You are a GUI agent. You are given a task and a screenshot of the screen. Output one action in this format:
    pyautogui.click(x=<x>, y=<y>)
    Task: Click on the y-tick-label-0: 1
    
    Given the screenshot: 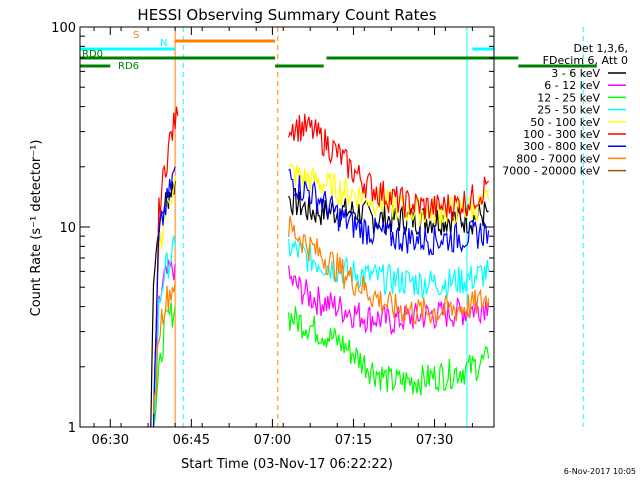 What is the action you would take?
    pyautogui.click(x=72, y=428)
    